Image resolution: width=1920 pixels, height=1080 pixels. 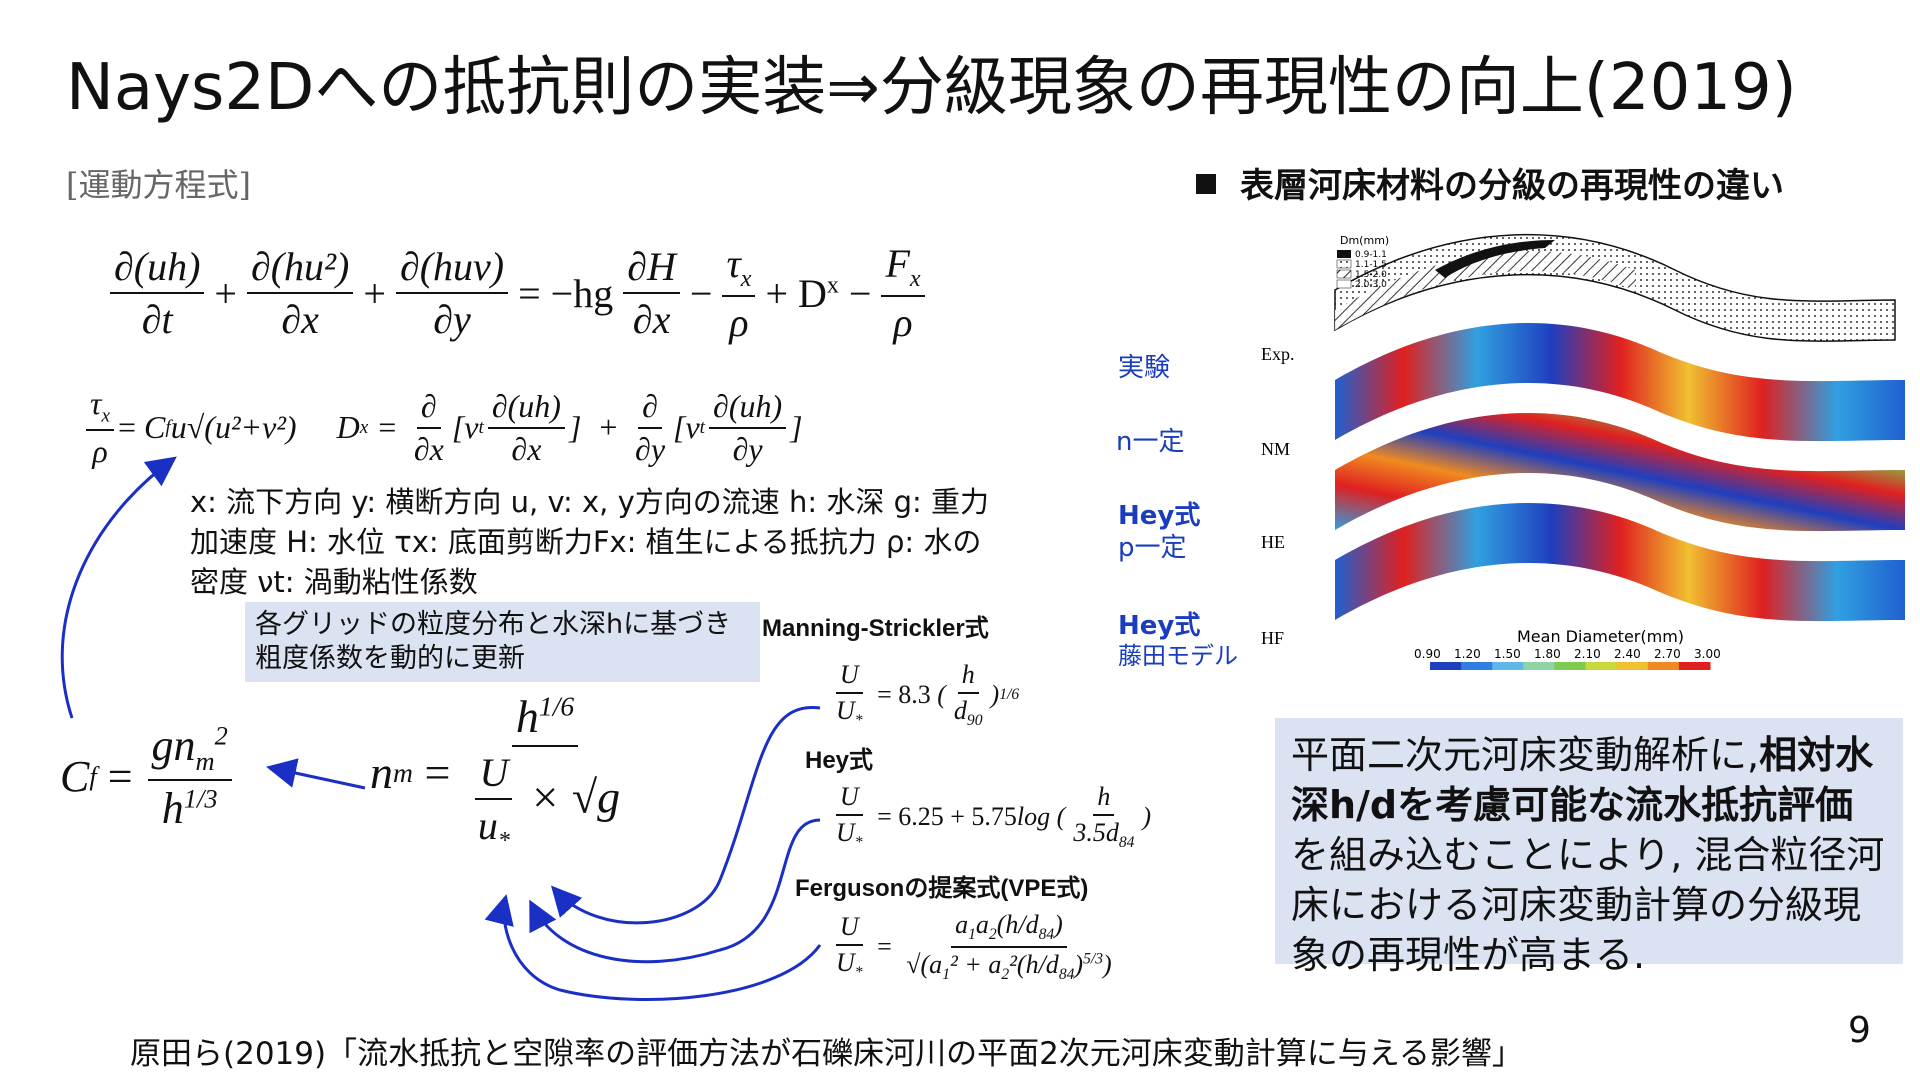 I want to click on manning-coef: 8.3, so click(x=914, y=695).